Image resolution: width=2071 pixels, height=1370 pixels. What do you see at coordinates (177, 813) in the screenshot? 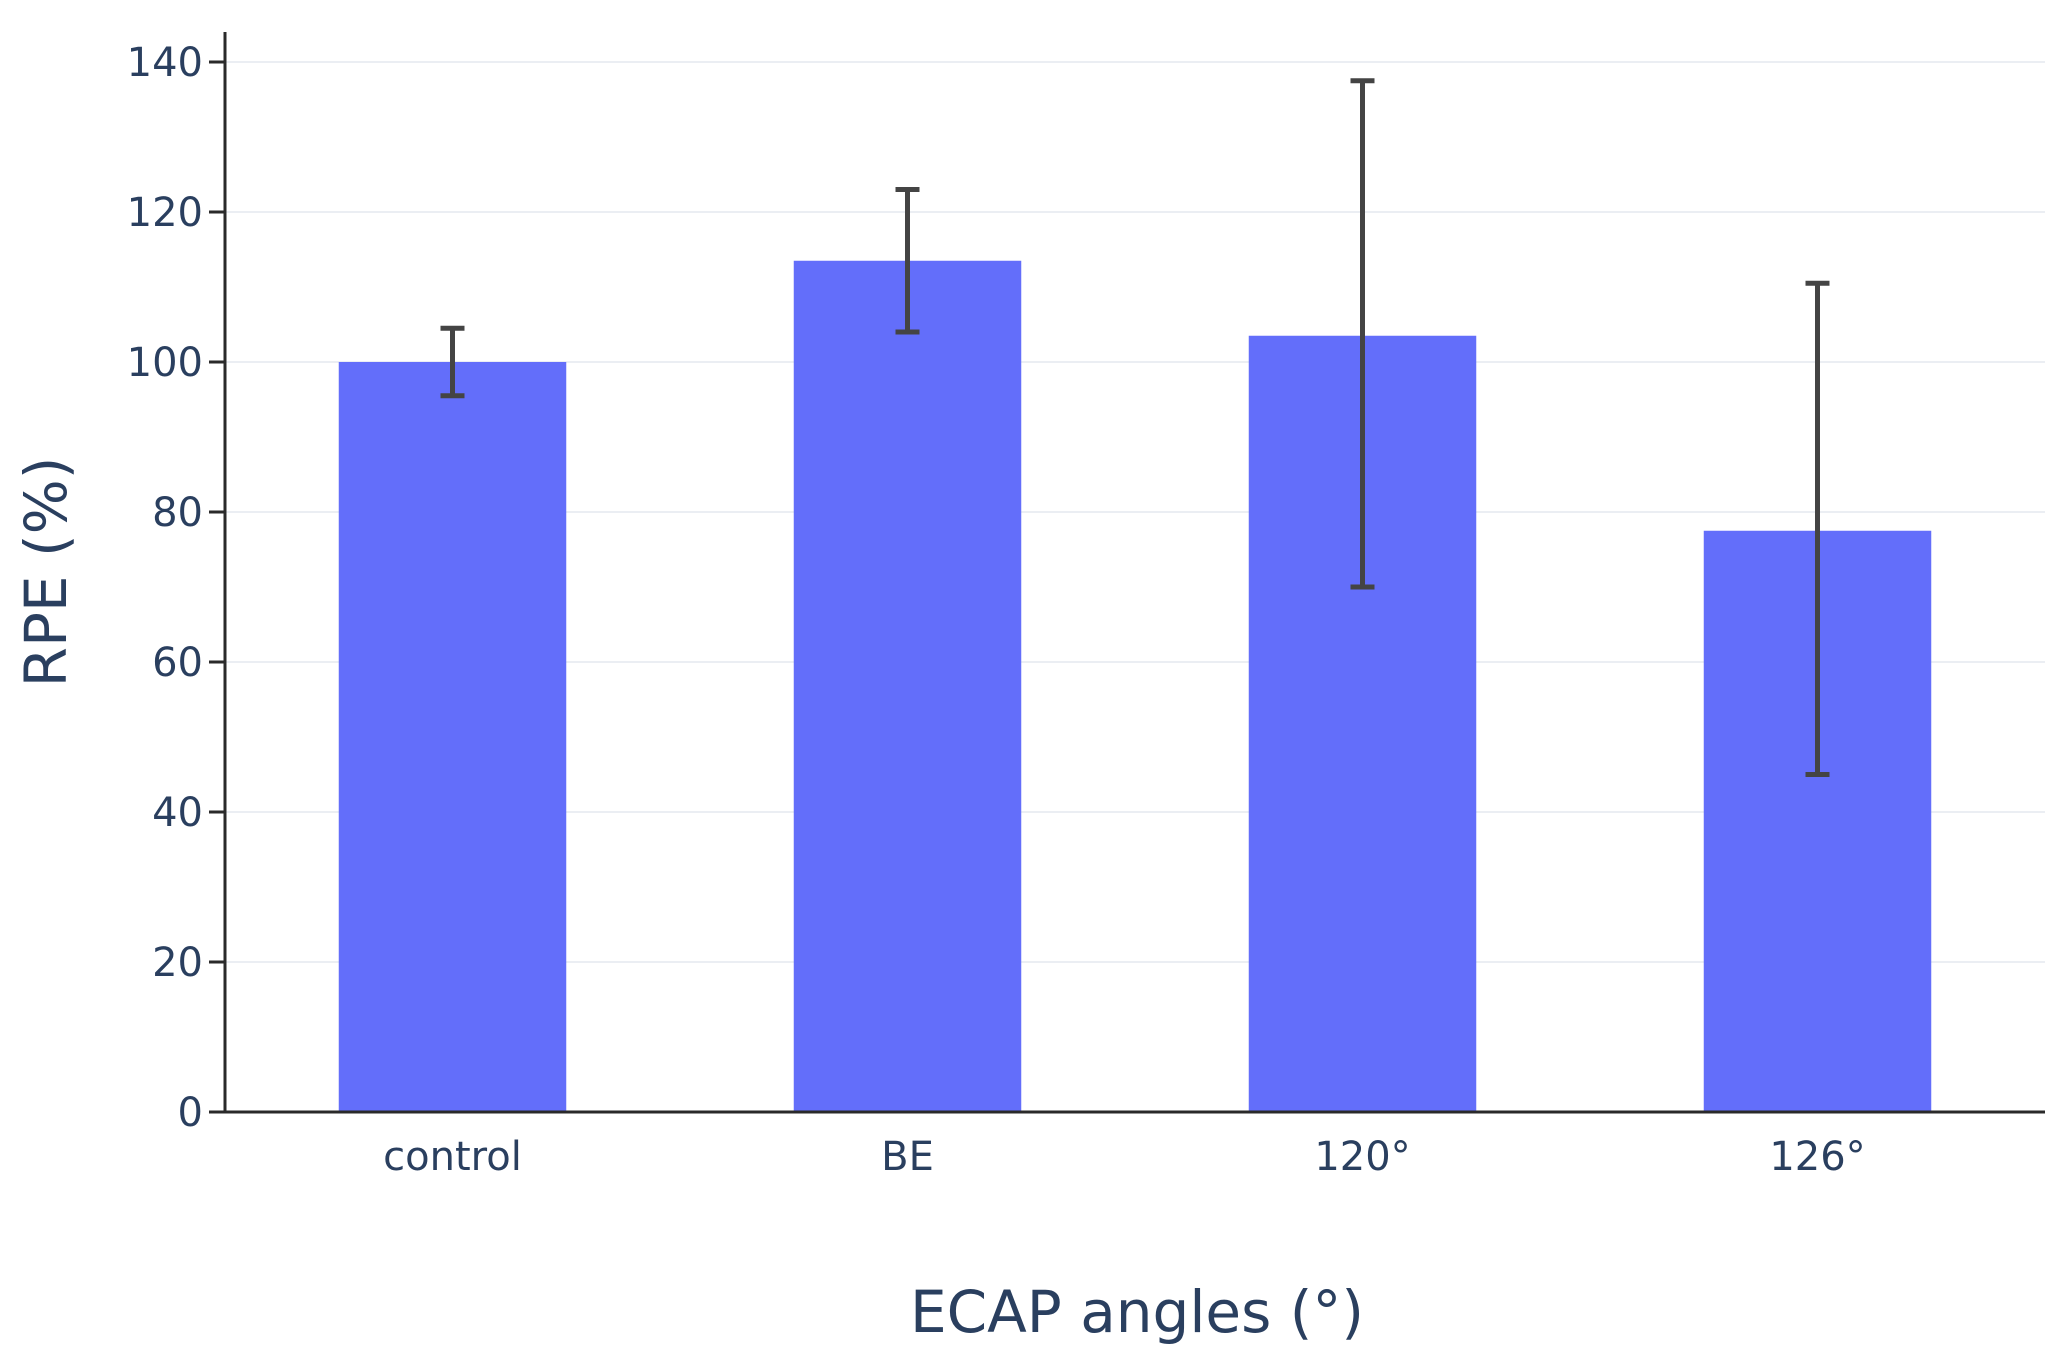
I see `y-tick-label: 40` at bounding box center [177, 813].